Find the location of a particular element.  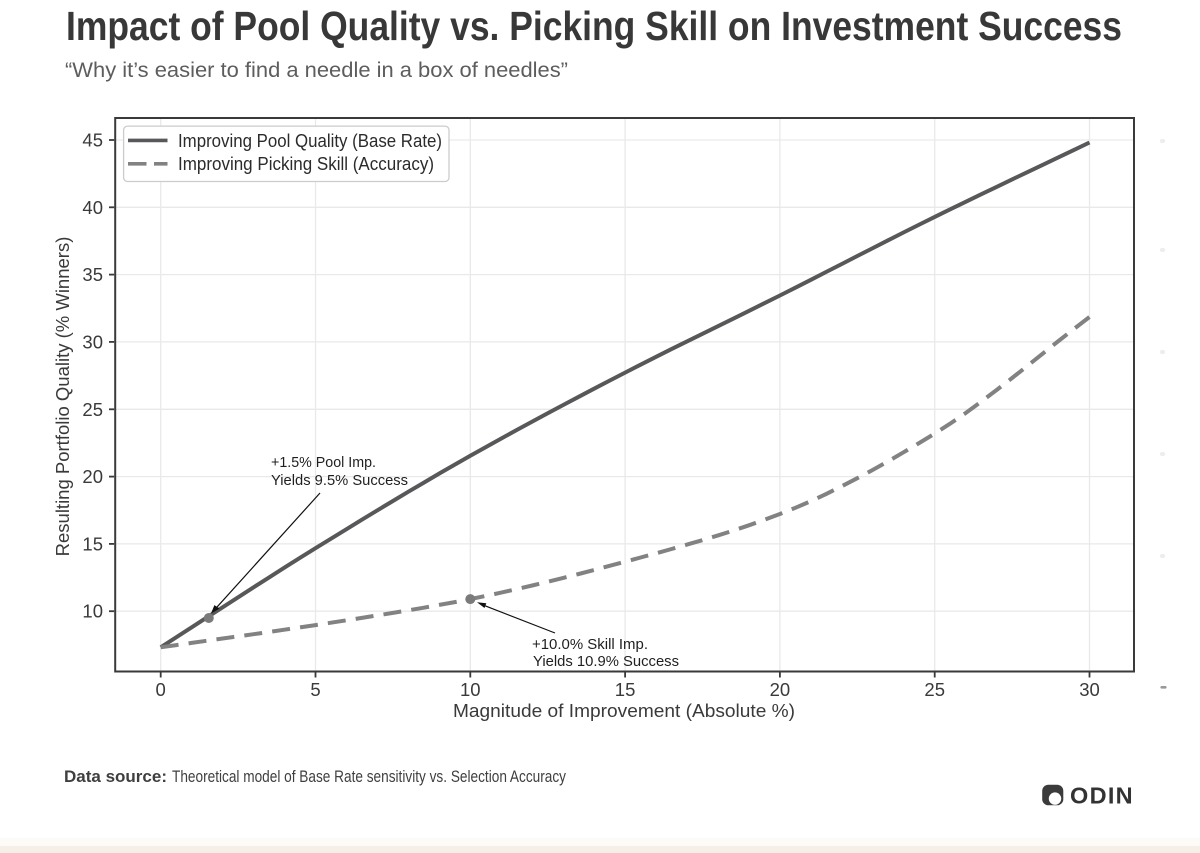

svg-text: Yields 9.5% Success is located at coordinates (339, 481).